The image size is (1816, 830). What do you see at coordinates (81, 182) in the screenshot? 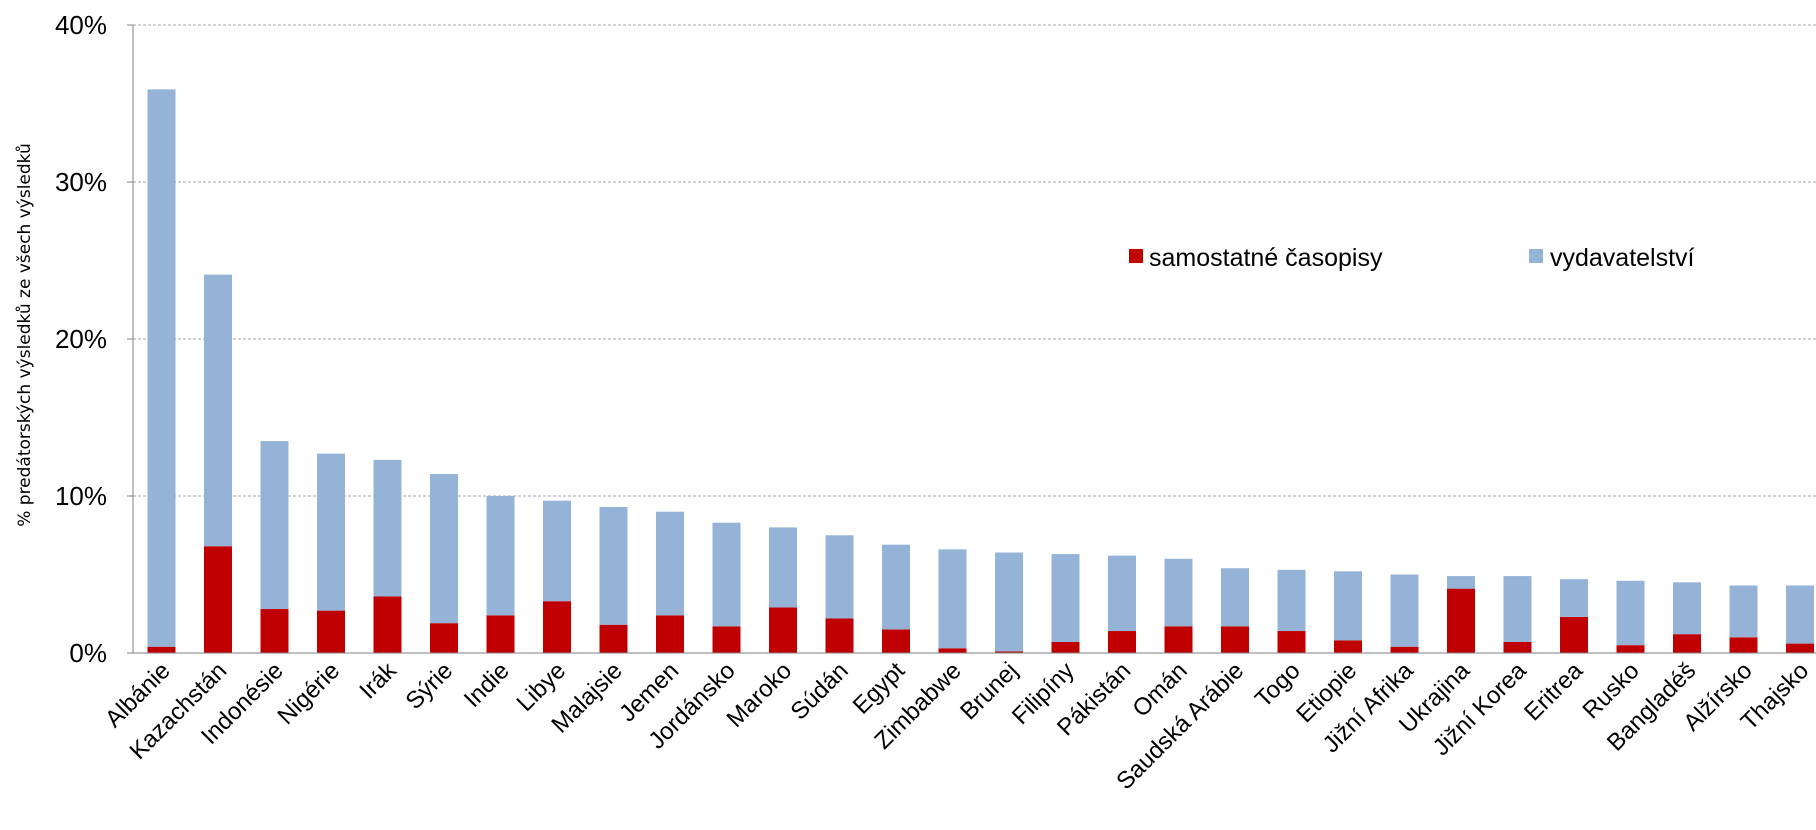
I see `y-tick-label: 30%` at bounding box center [81, 182].